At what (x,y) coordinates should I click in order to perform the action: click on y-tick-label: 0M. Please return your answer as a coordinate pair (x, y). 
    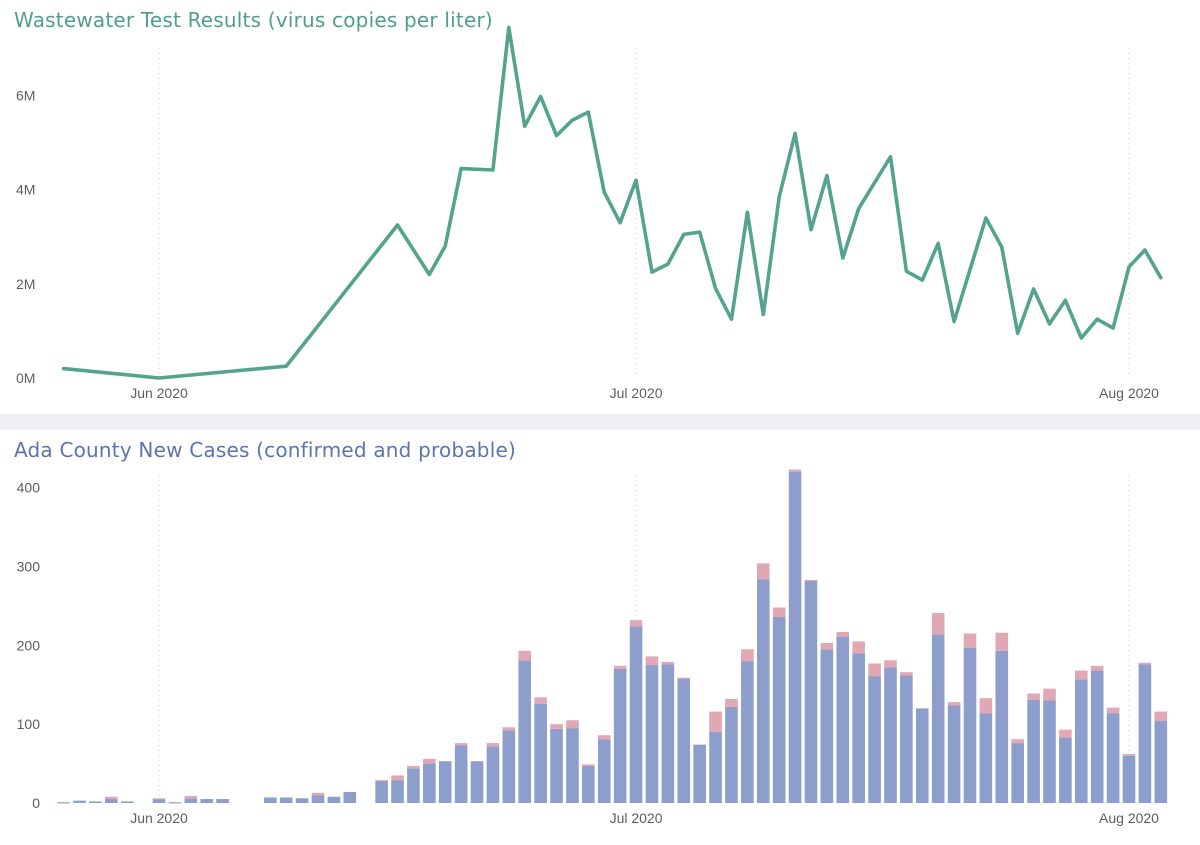
    Looking at the image, I should click on (25, 378).